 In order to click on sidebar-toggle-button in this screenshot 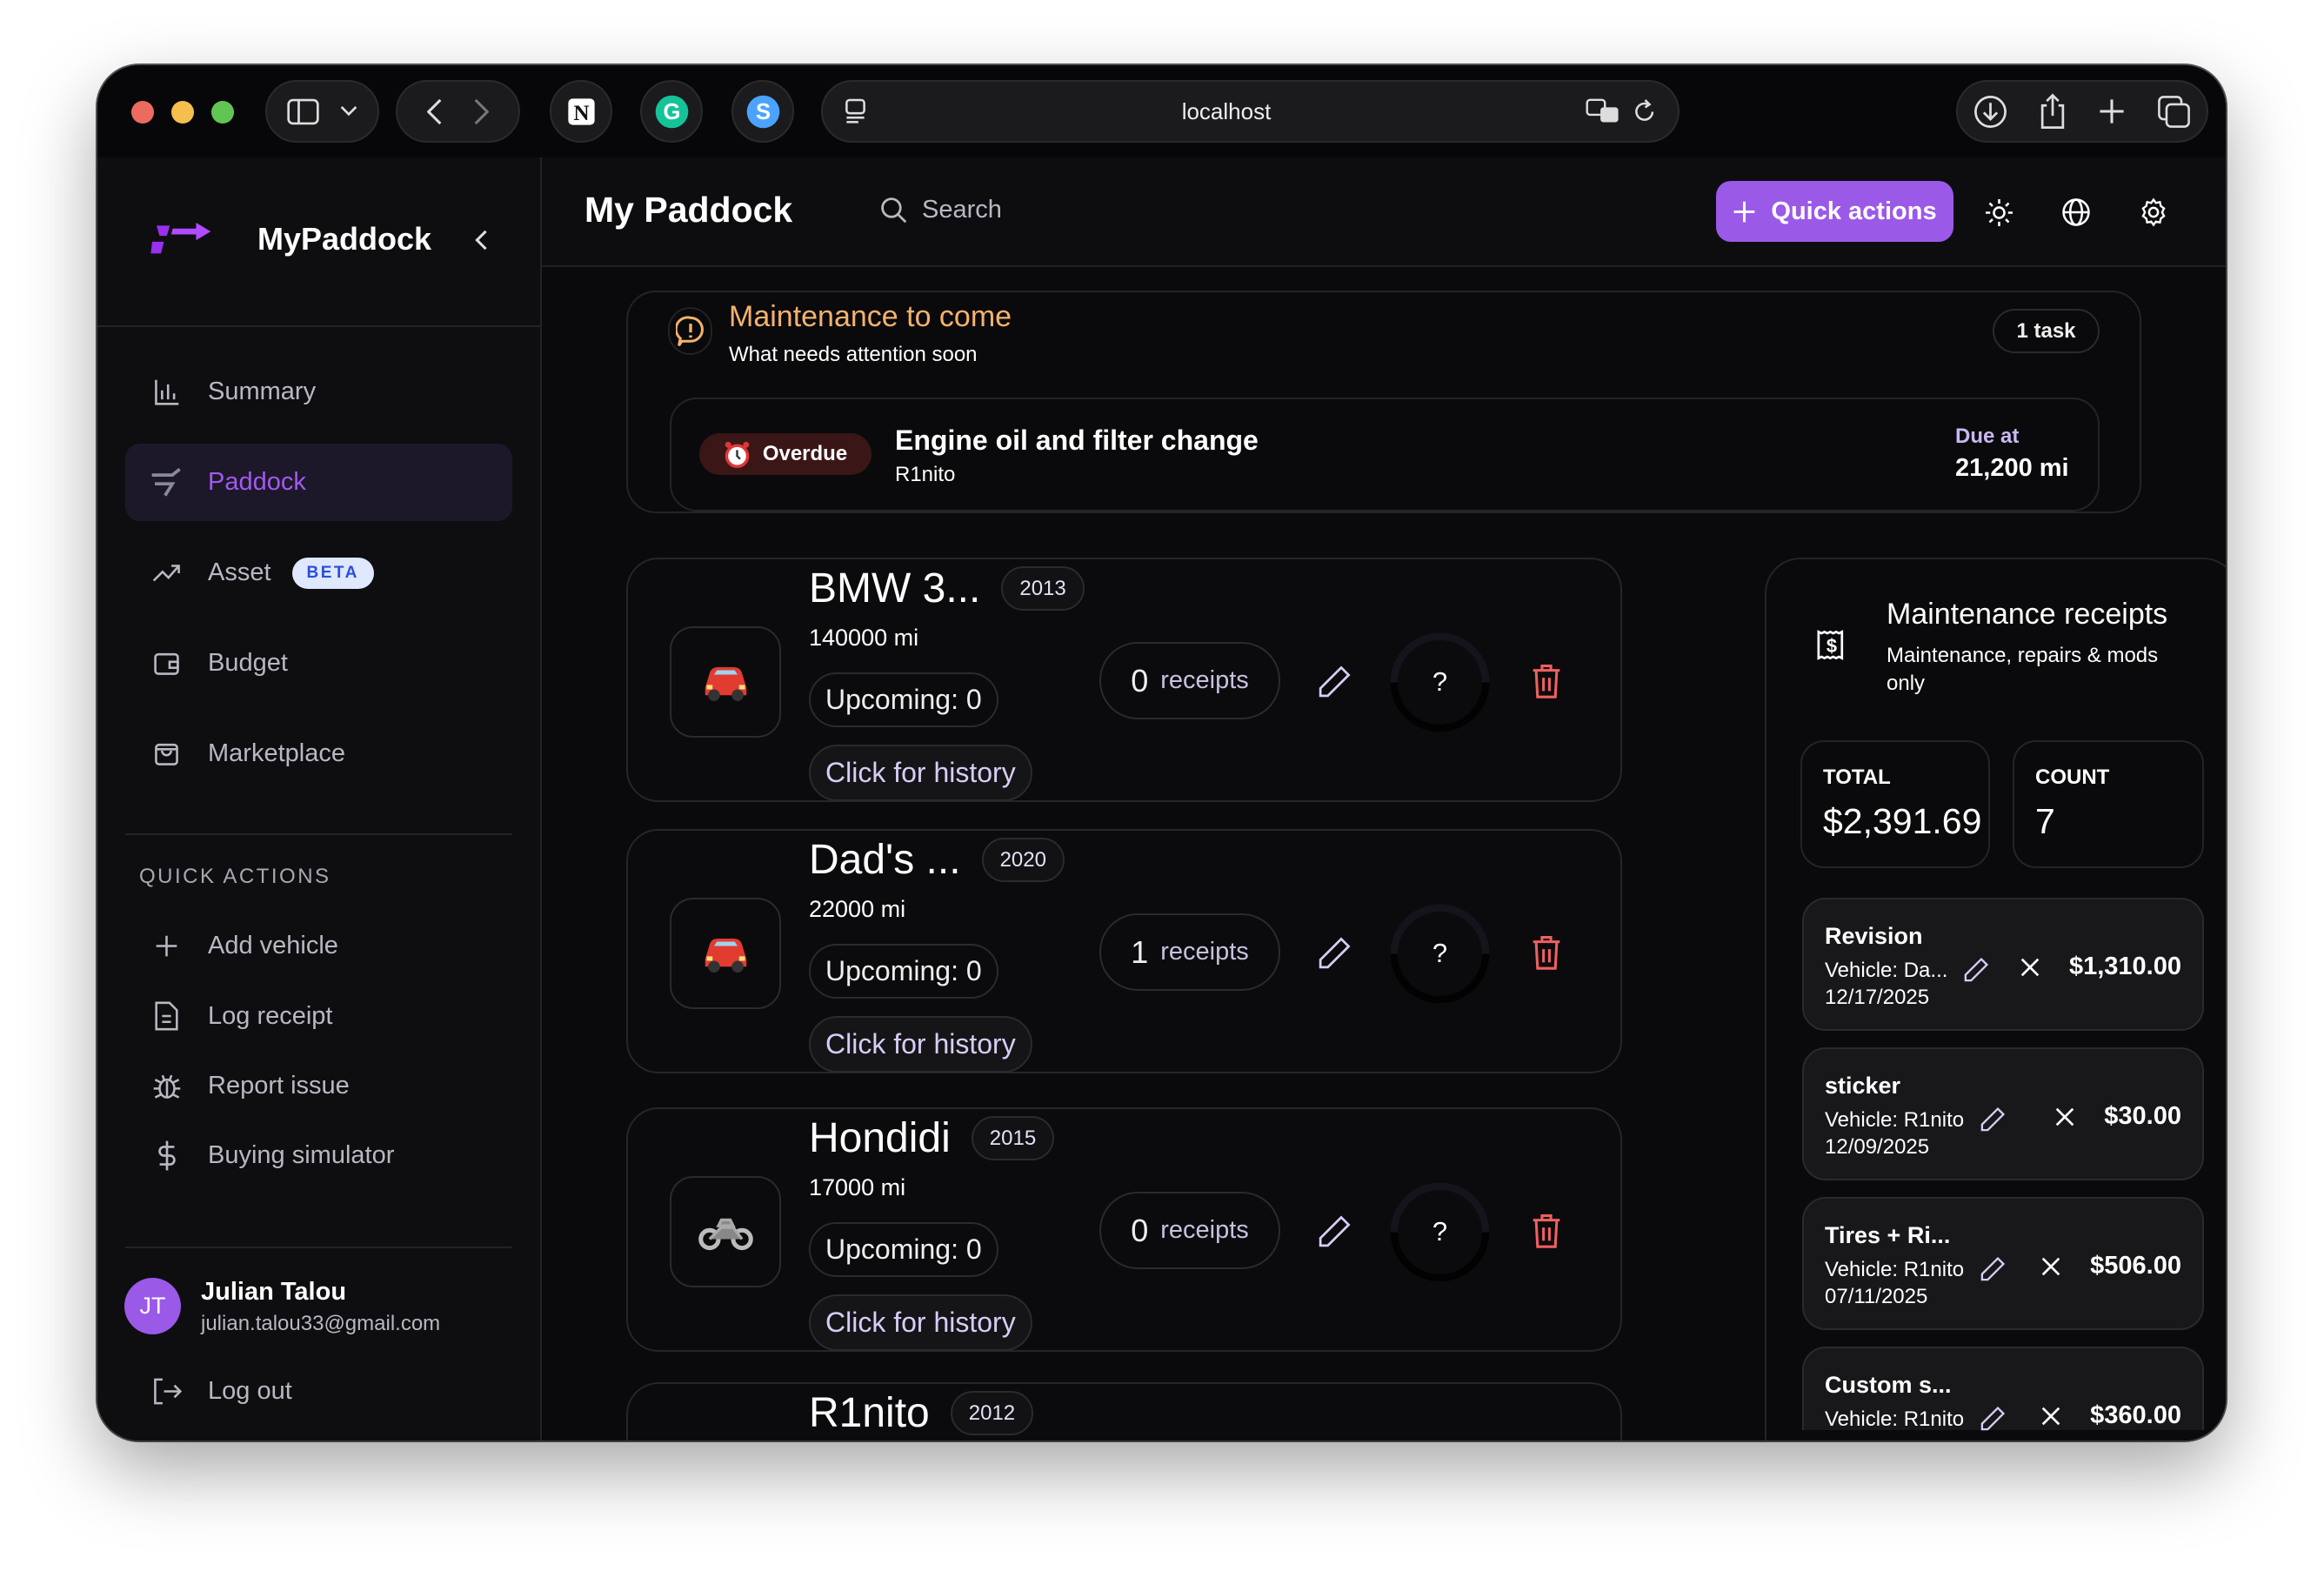, I will do `click(322, 112)`.